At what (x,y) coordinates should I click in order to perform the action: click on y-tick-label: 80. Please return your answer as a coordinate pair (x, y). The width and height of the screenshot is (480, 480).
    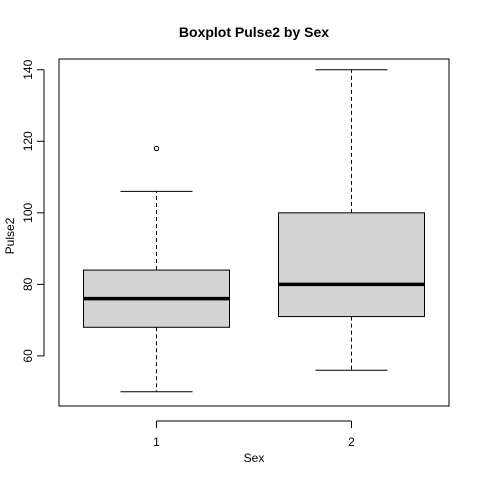
    Looking at the image, I should click on (28, 284).